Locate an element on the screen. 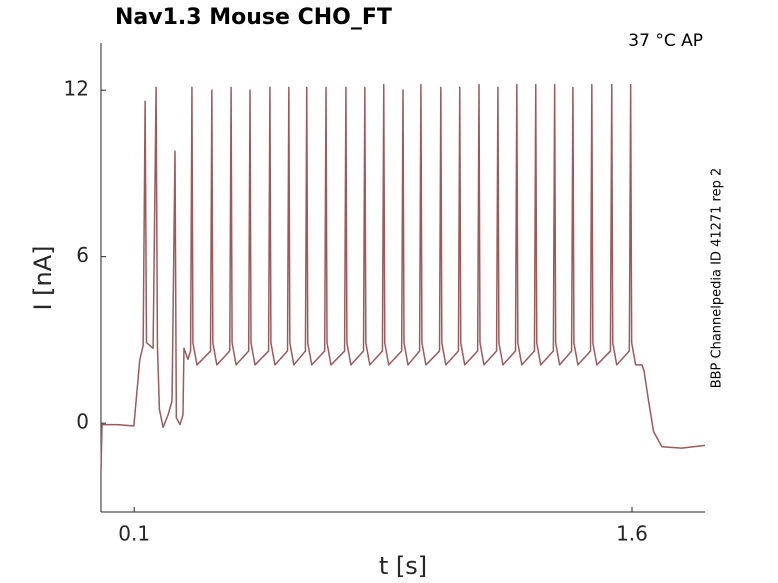  y-tick-label: 12 is located at coordinates (76, 89).